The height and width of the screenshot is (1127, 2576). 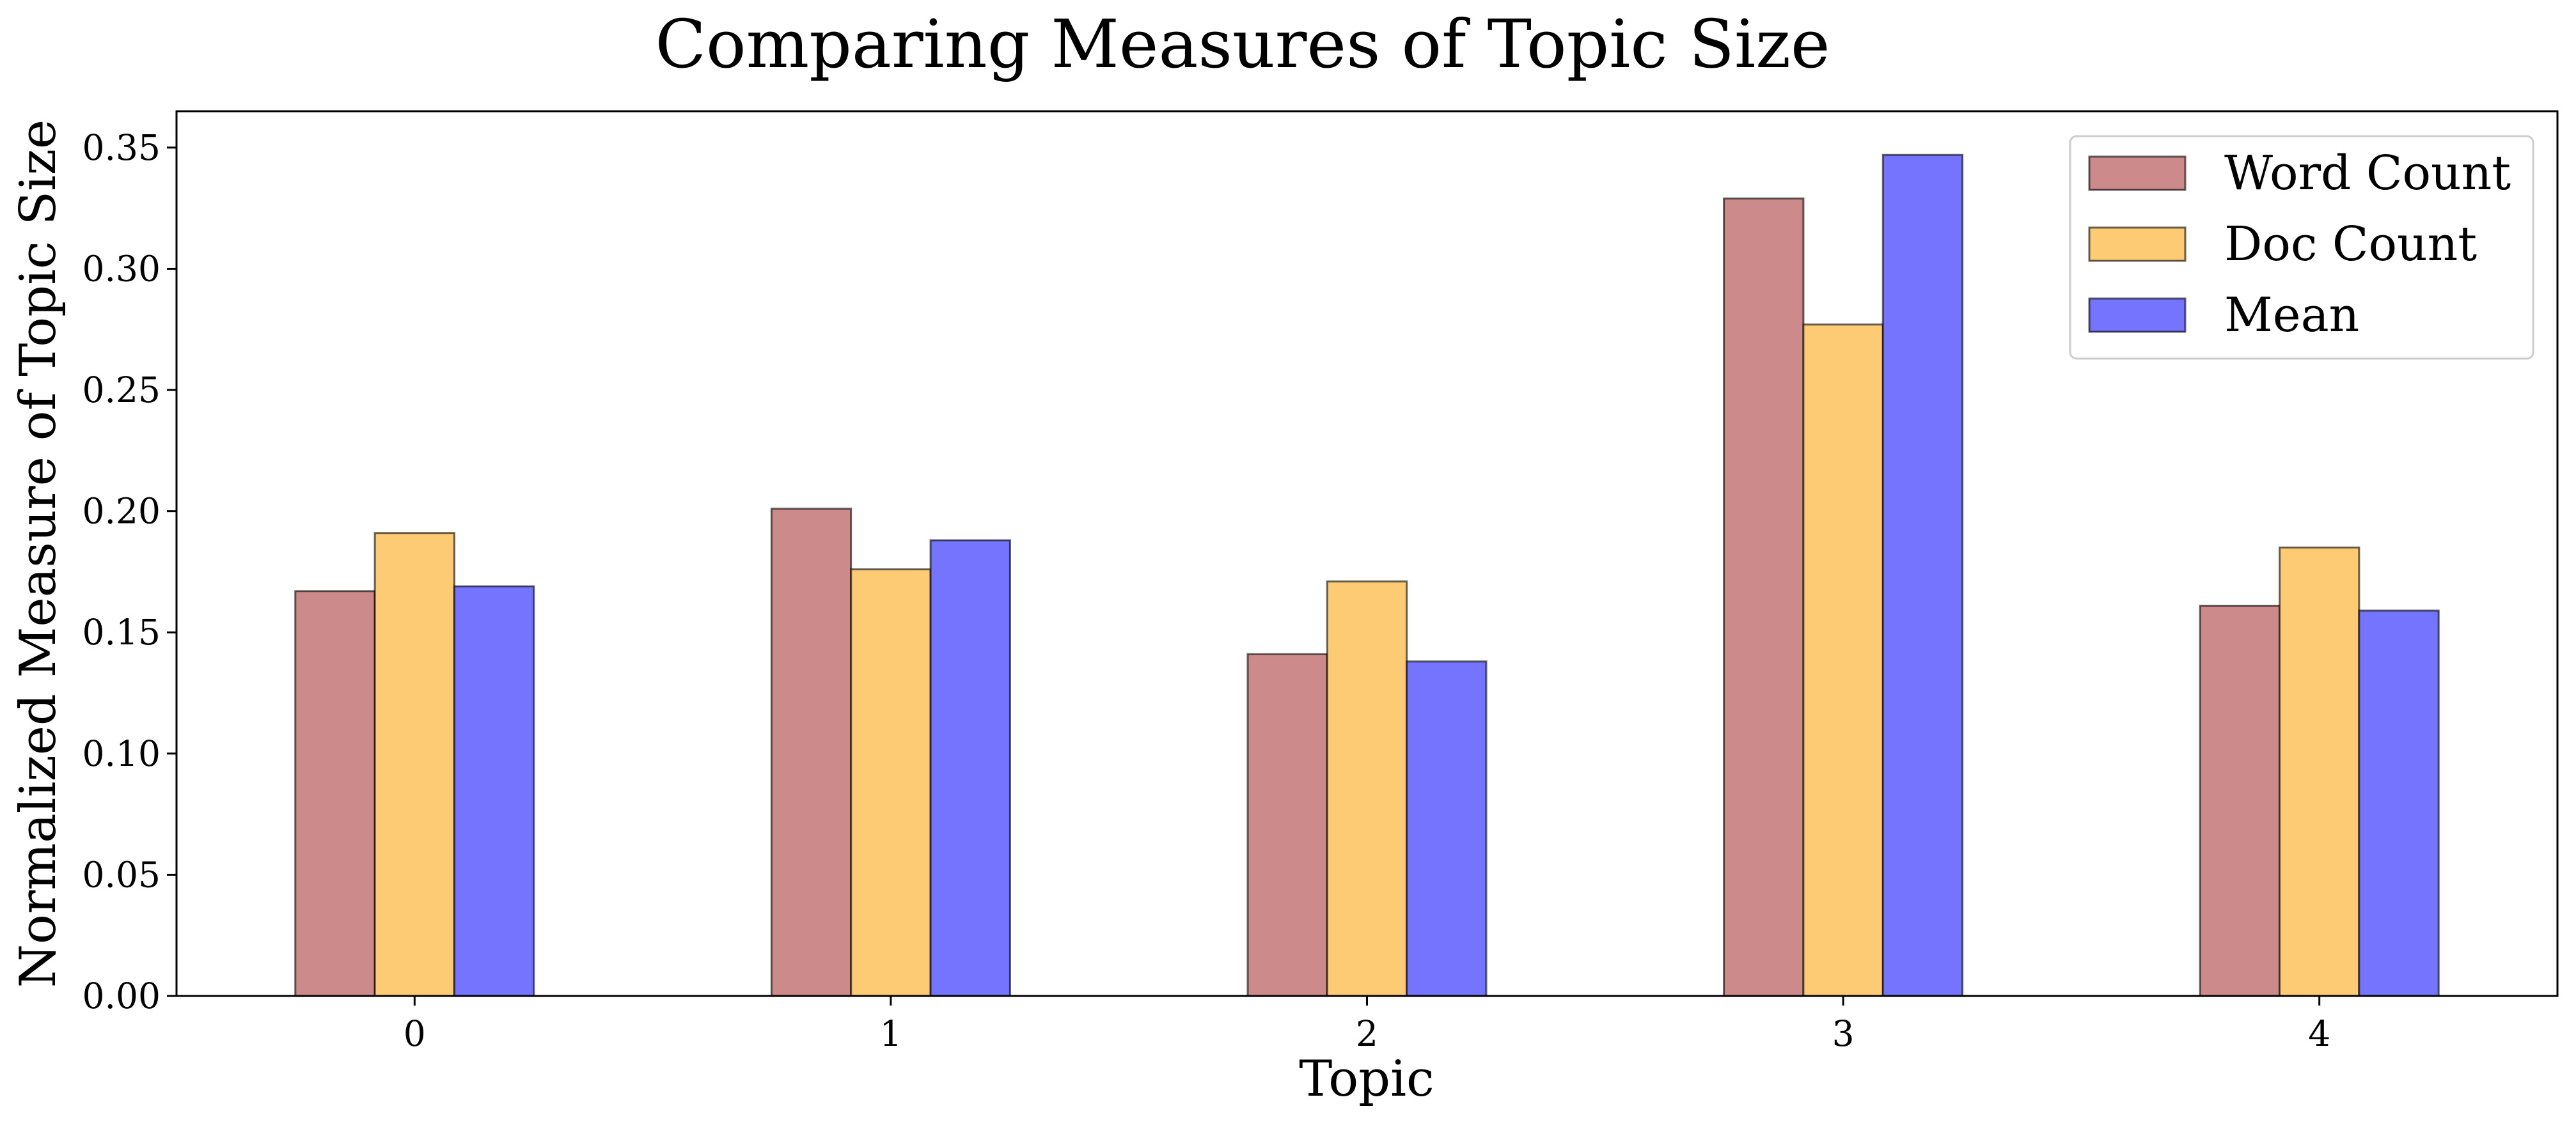 I want to click on y-tick-label: 0.15, so click(x=121, y=632).